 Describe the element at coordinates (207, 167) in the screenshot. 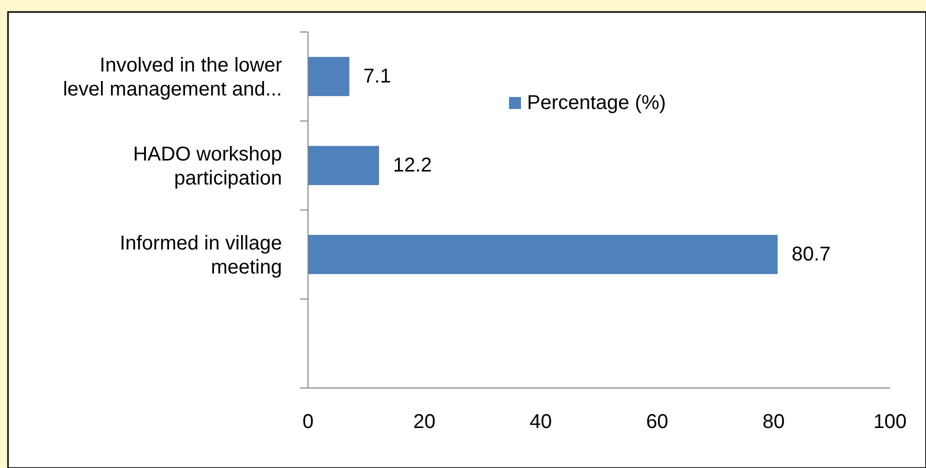

I see `y-tick-label: HADO workshop participation` at that location.